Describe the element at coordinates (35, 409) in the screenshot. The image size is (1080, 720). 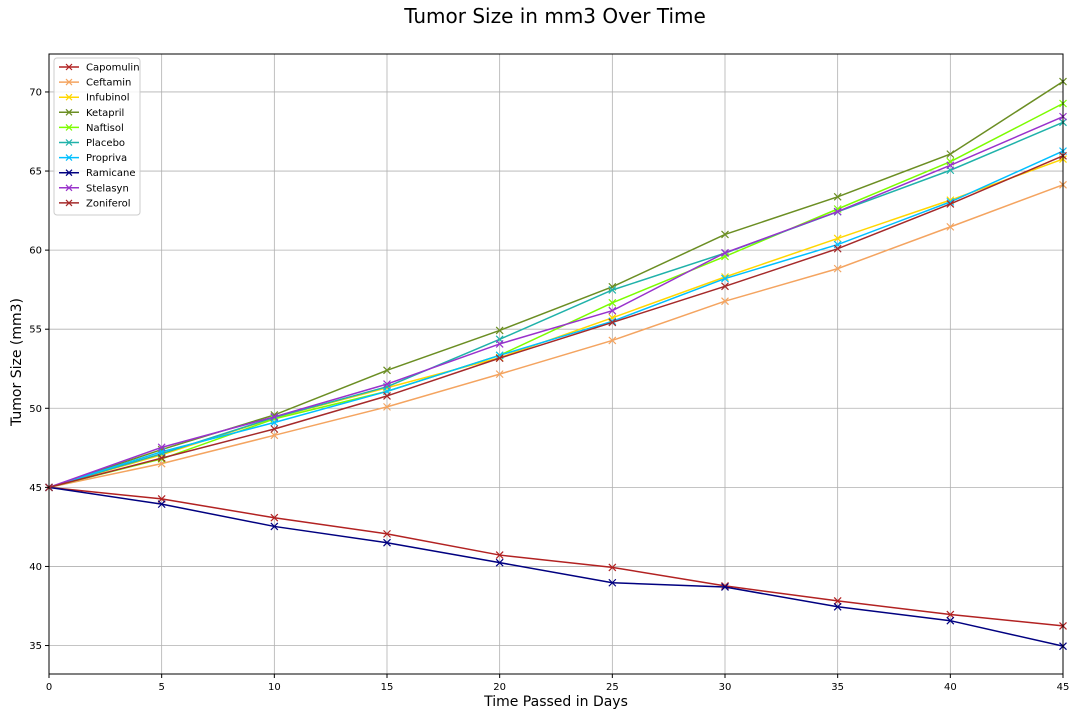
I see `y-tick-label: 50` at that location.